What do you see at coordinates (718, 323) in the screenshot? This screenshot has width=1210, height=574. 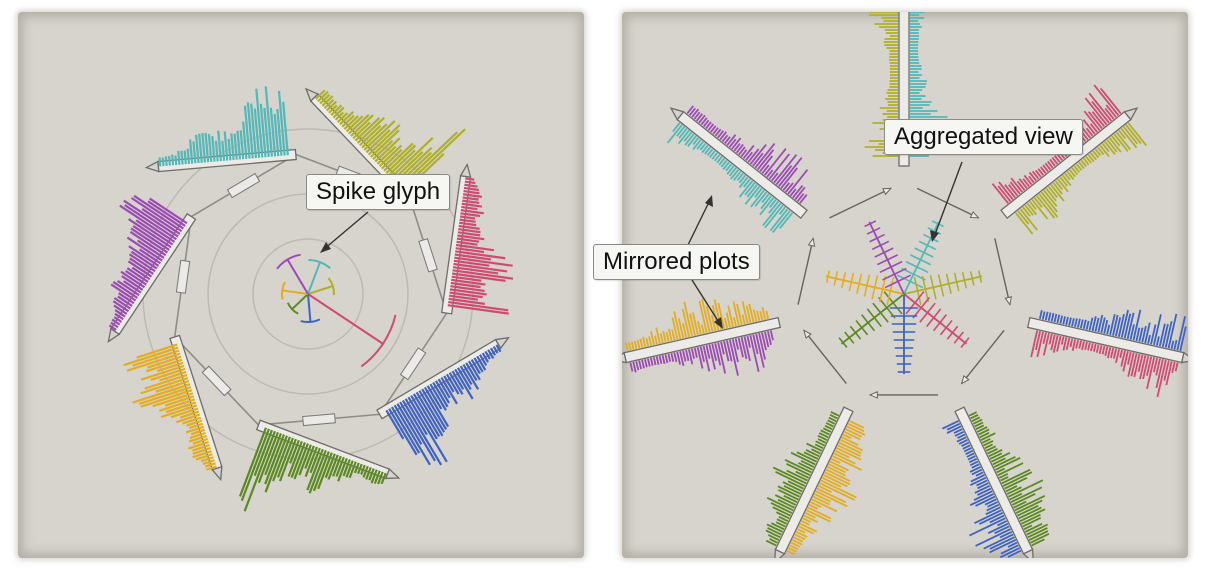 I see `mirrored-callout-arrowhead-down` at bounding box center [718, 323].